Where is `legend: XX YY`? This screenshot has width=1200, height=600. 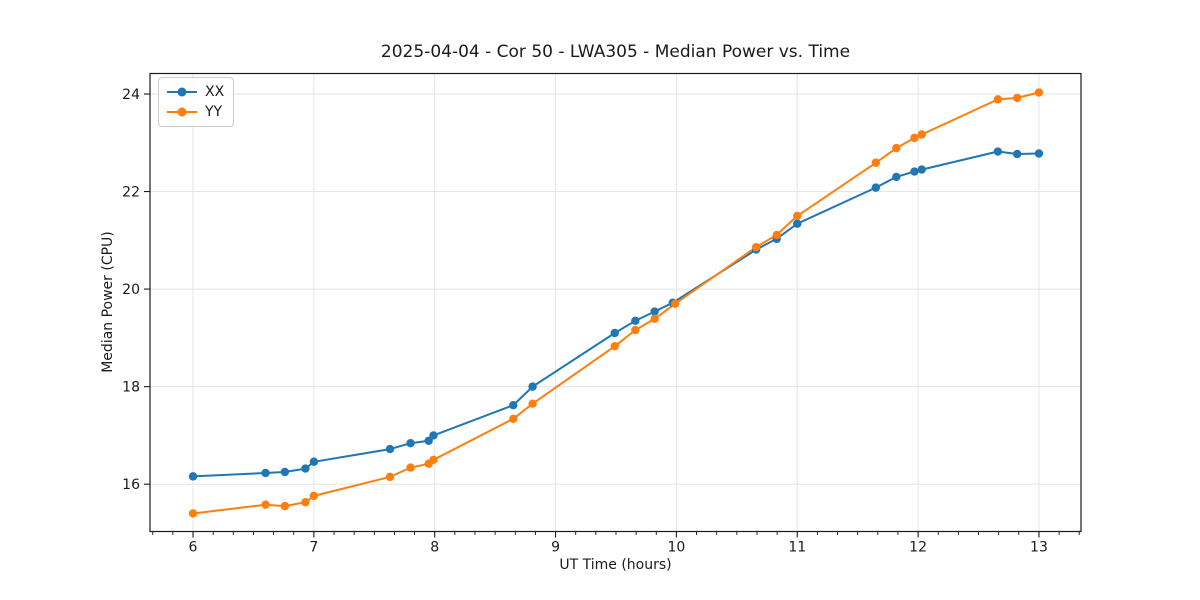
legend: XX YY is located at coordinates (196, 102).